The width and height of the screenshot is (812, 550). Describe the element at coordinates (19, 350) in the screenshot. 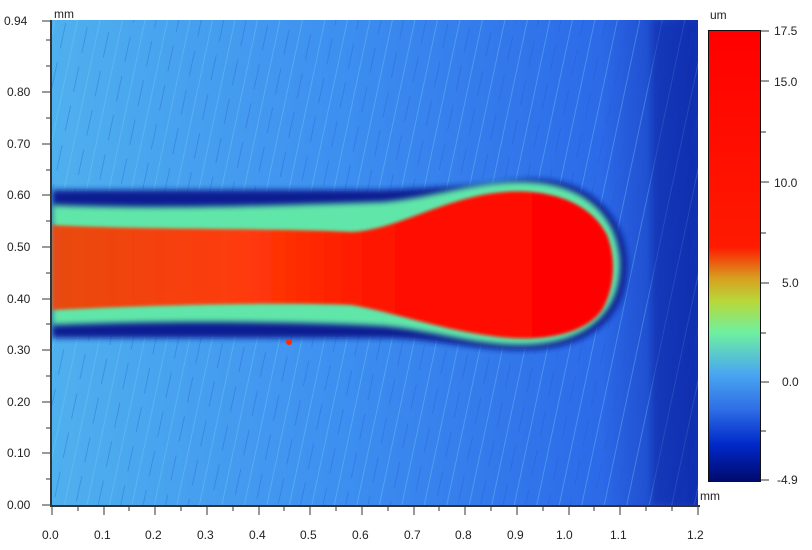

I see `y-tick-label: 0.30` at that location.